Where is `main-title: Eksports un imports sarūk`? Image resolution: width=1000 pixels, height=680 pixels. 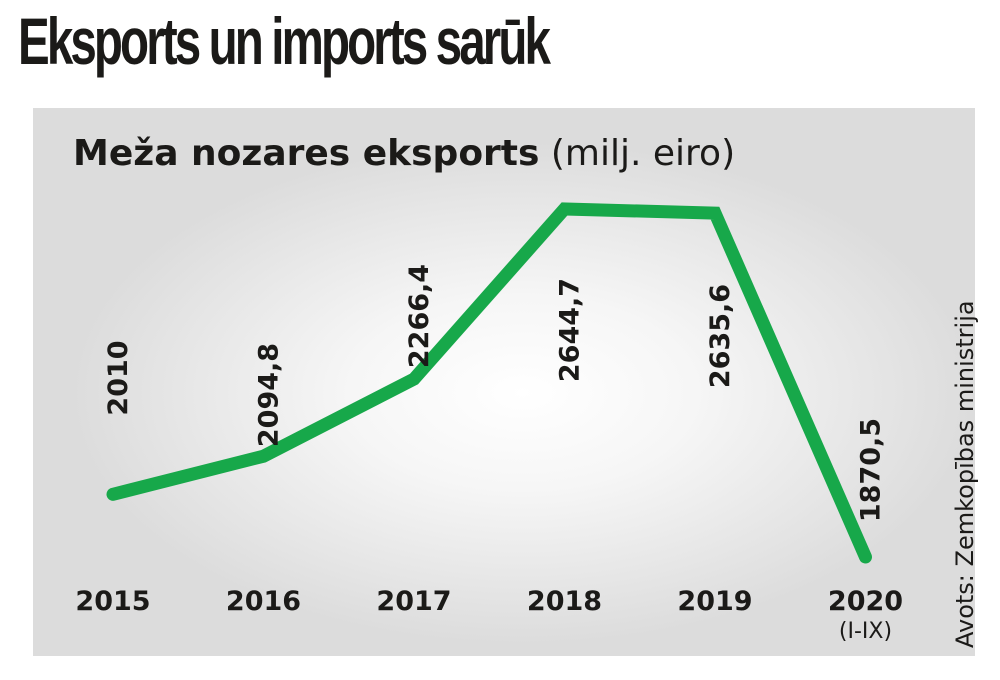 main-title: Eksports un imports sarūk is located at coordinates (284, 41).